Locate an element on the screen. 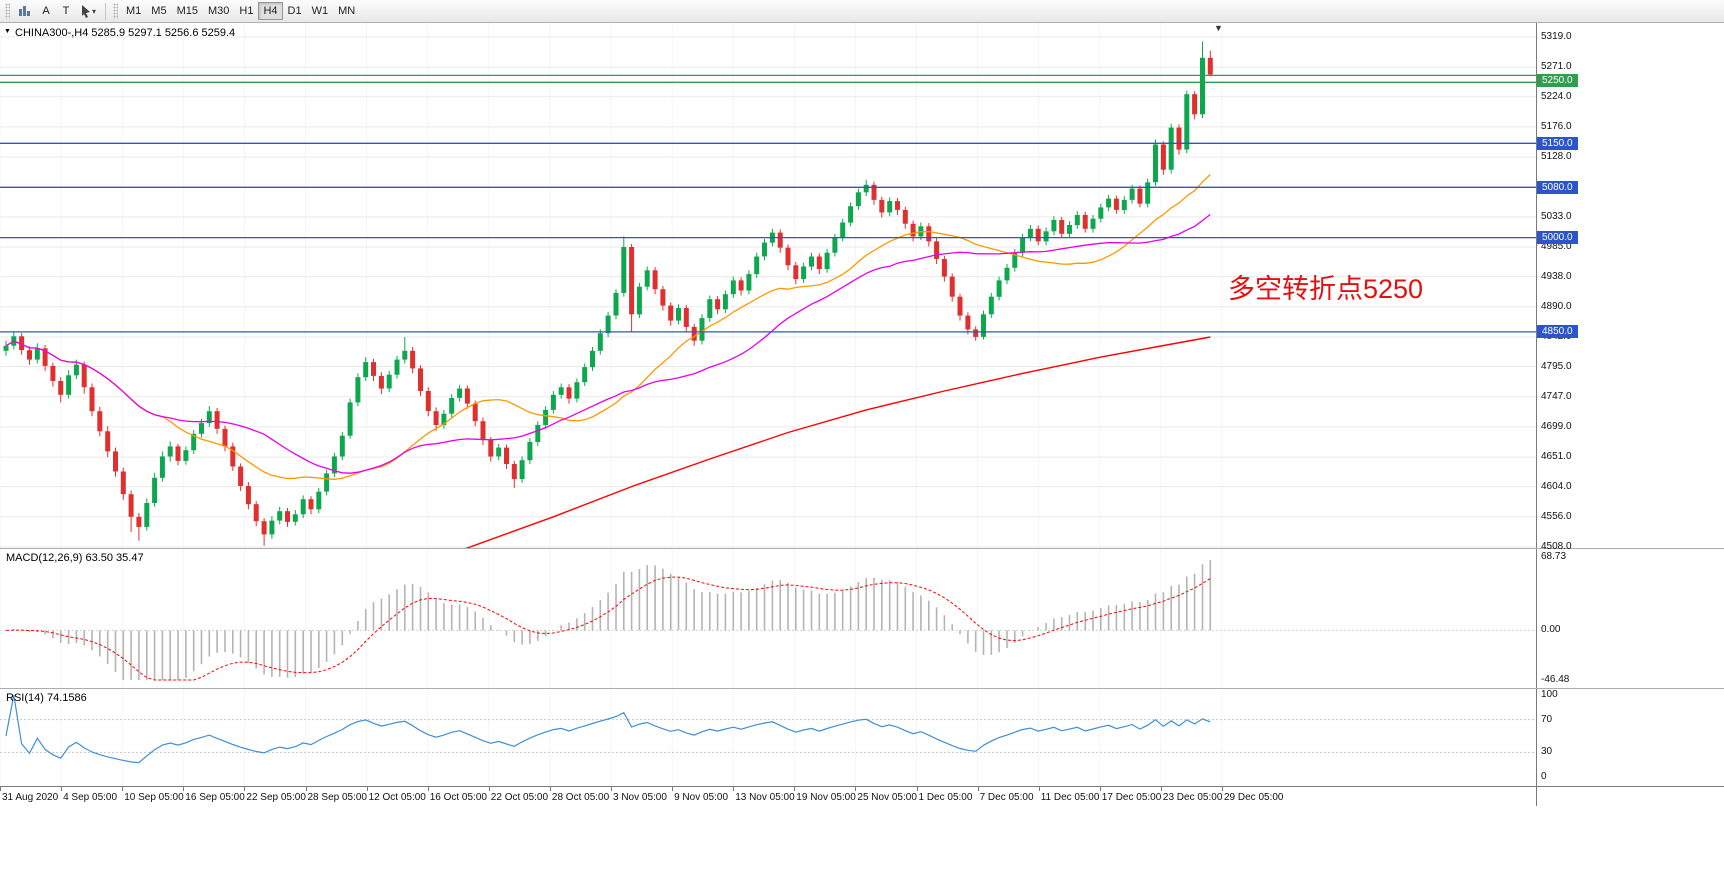 Image resolution: width=1724 pixels, height=887 pixels. time-axis-label: 12 Oct 05:00 is located at coordinates (397, 797).